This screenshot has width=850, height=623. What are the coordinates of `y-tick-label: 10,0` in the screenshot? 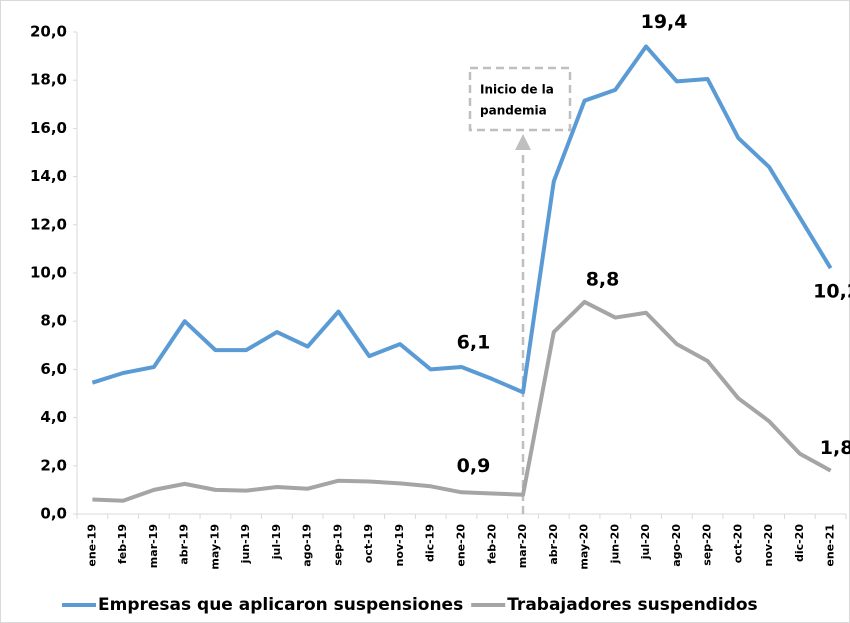 It's located at (48, 273).